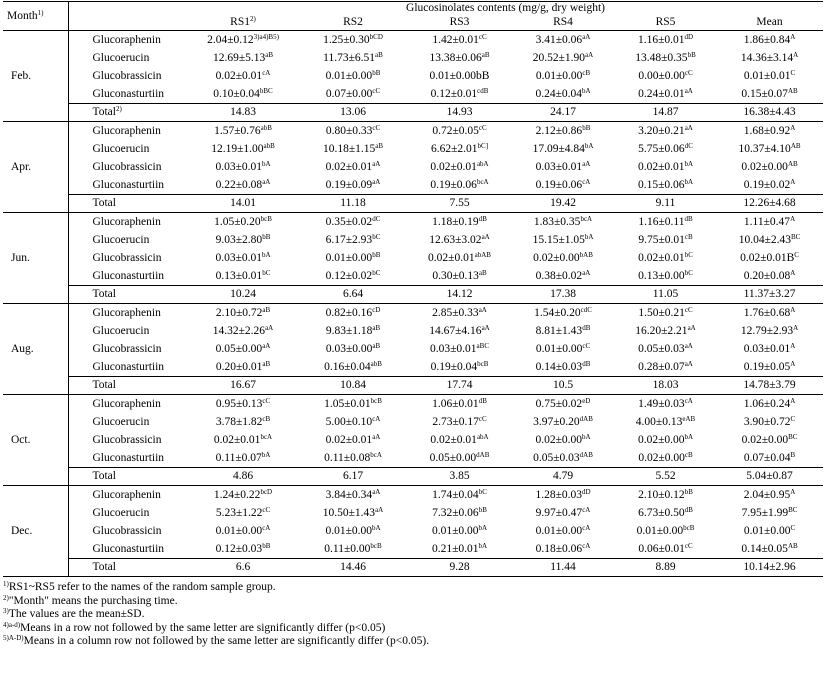  Describe the element at coordinates (769, 239) in the screenshot. I see `value-cell: 10.04±2.43BC` at that location.